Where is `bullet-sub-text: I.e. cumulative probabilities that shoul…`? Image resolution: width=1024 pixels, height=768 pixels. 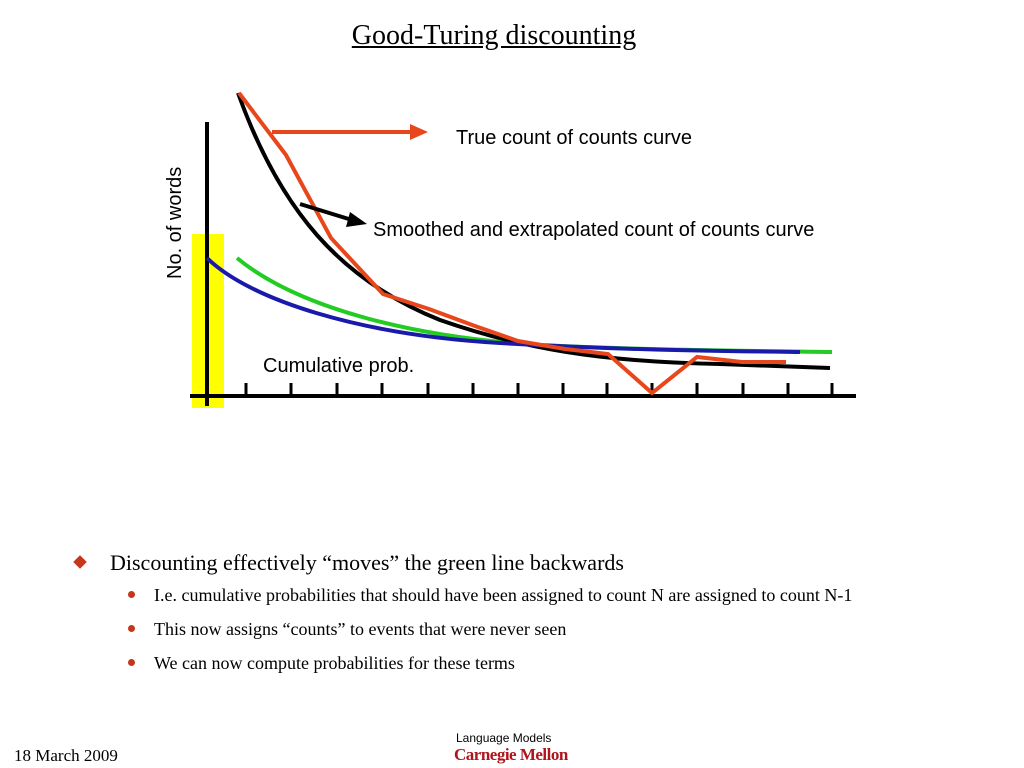
bullet-sub-text: I.e. cumulative probabilities that shoul… is located at coordinates (503, 595).